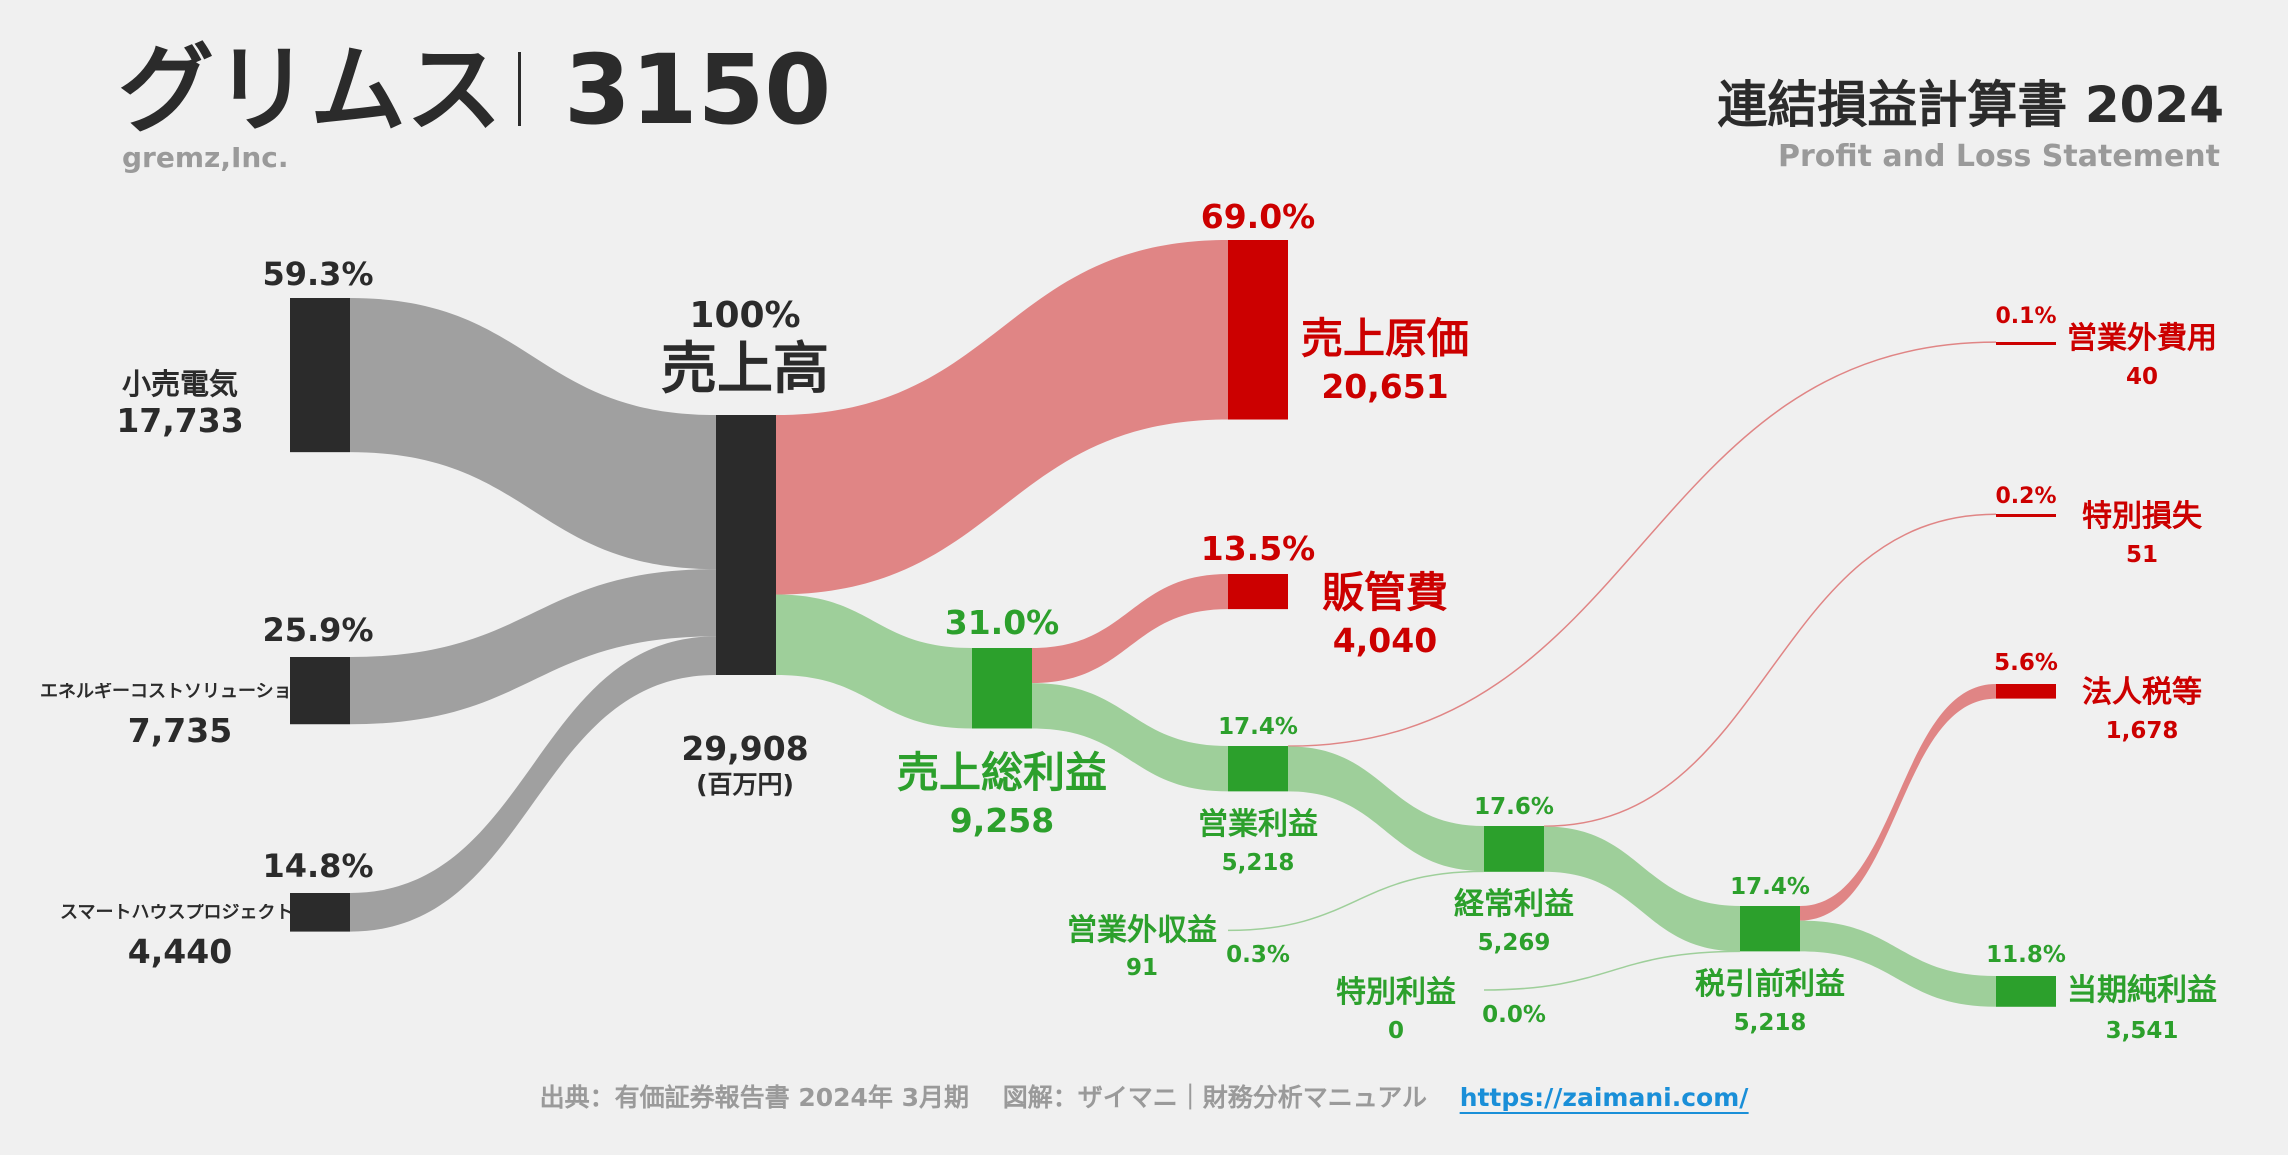 This screenshot has width=2288, height=1155. What do you see at coordinates (1142, 930) in the screenshot?
I see `nonop-income-label: 営業外収益` at bounding box center [1142, 930].